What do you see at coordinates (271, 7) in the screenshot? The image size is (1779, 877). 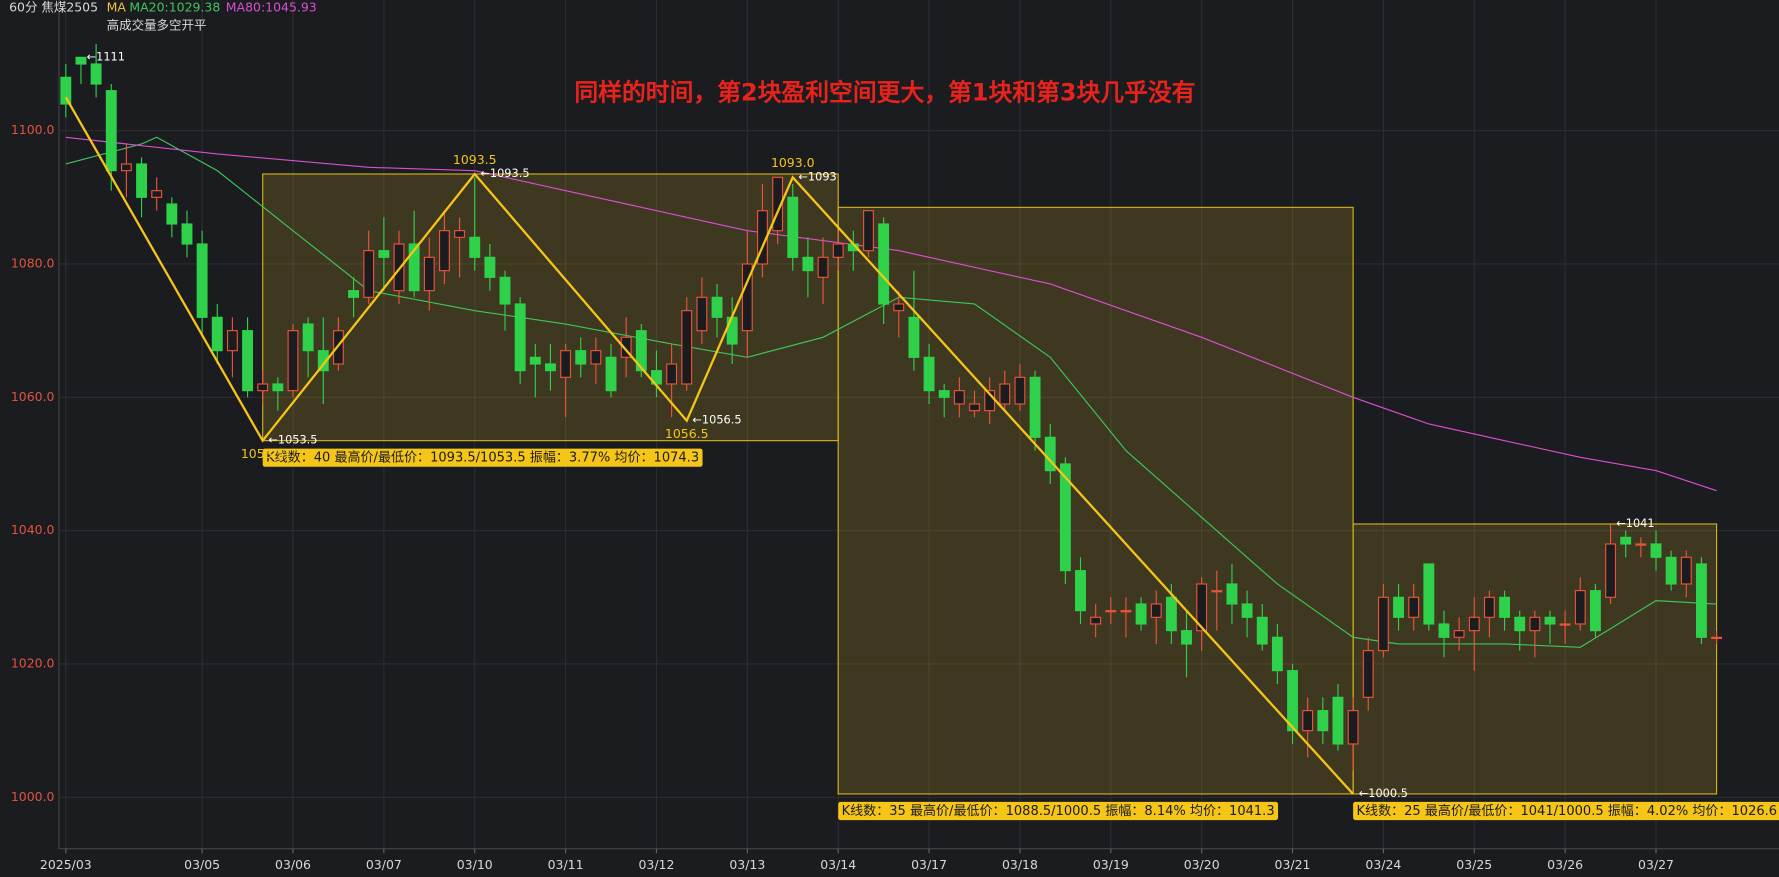 I see `legend-entry: MA80:1045.93` at bounding box center [271, 7].